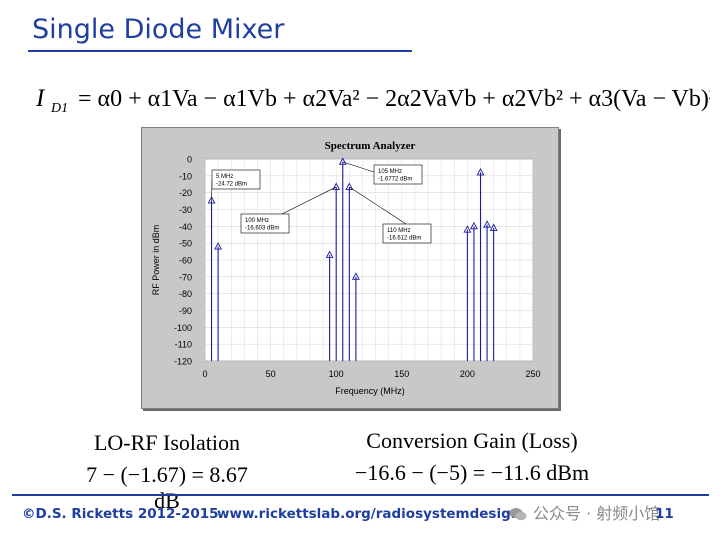 Image resolution: width=720 pixels, height=540 pixels. What do you see at coordinates (395, 180) in the screenshot?
I see `callout-power: -1.6772 dBm` at bounding box center [395, 180].